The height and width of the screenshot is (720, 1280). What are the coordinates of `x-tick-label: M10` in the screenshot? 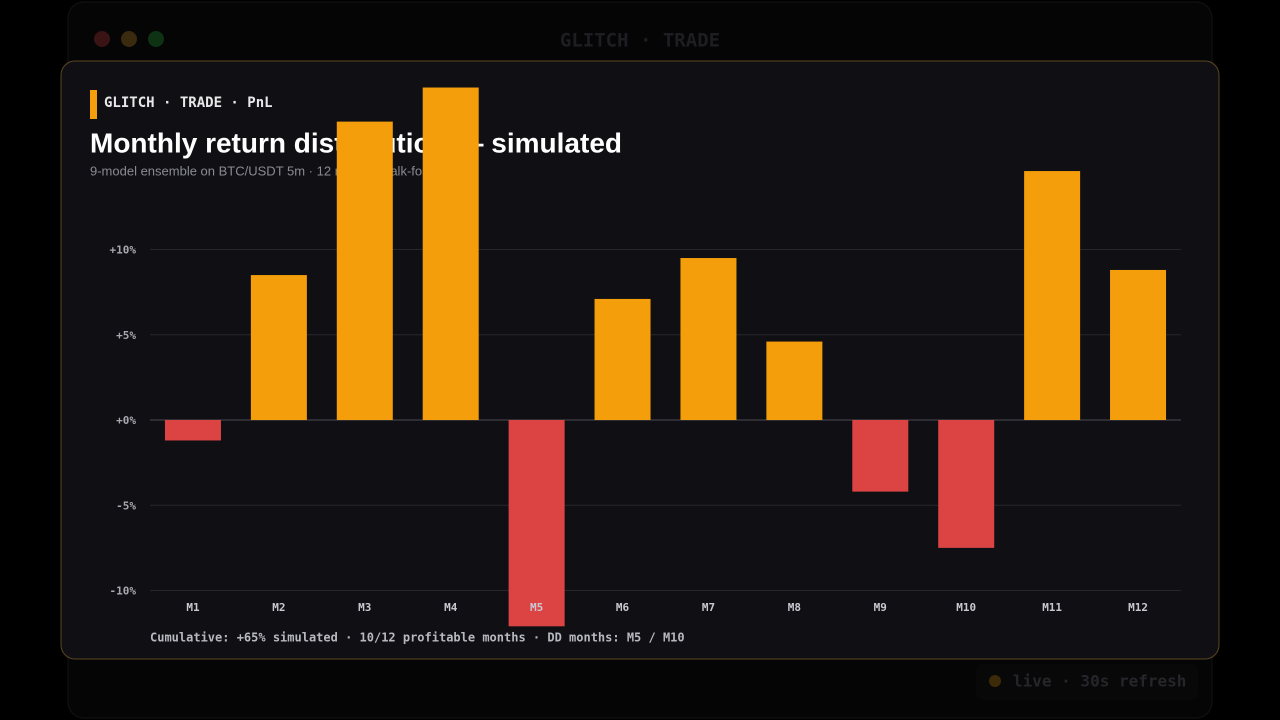 It's located at (966, 607).